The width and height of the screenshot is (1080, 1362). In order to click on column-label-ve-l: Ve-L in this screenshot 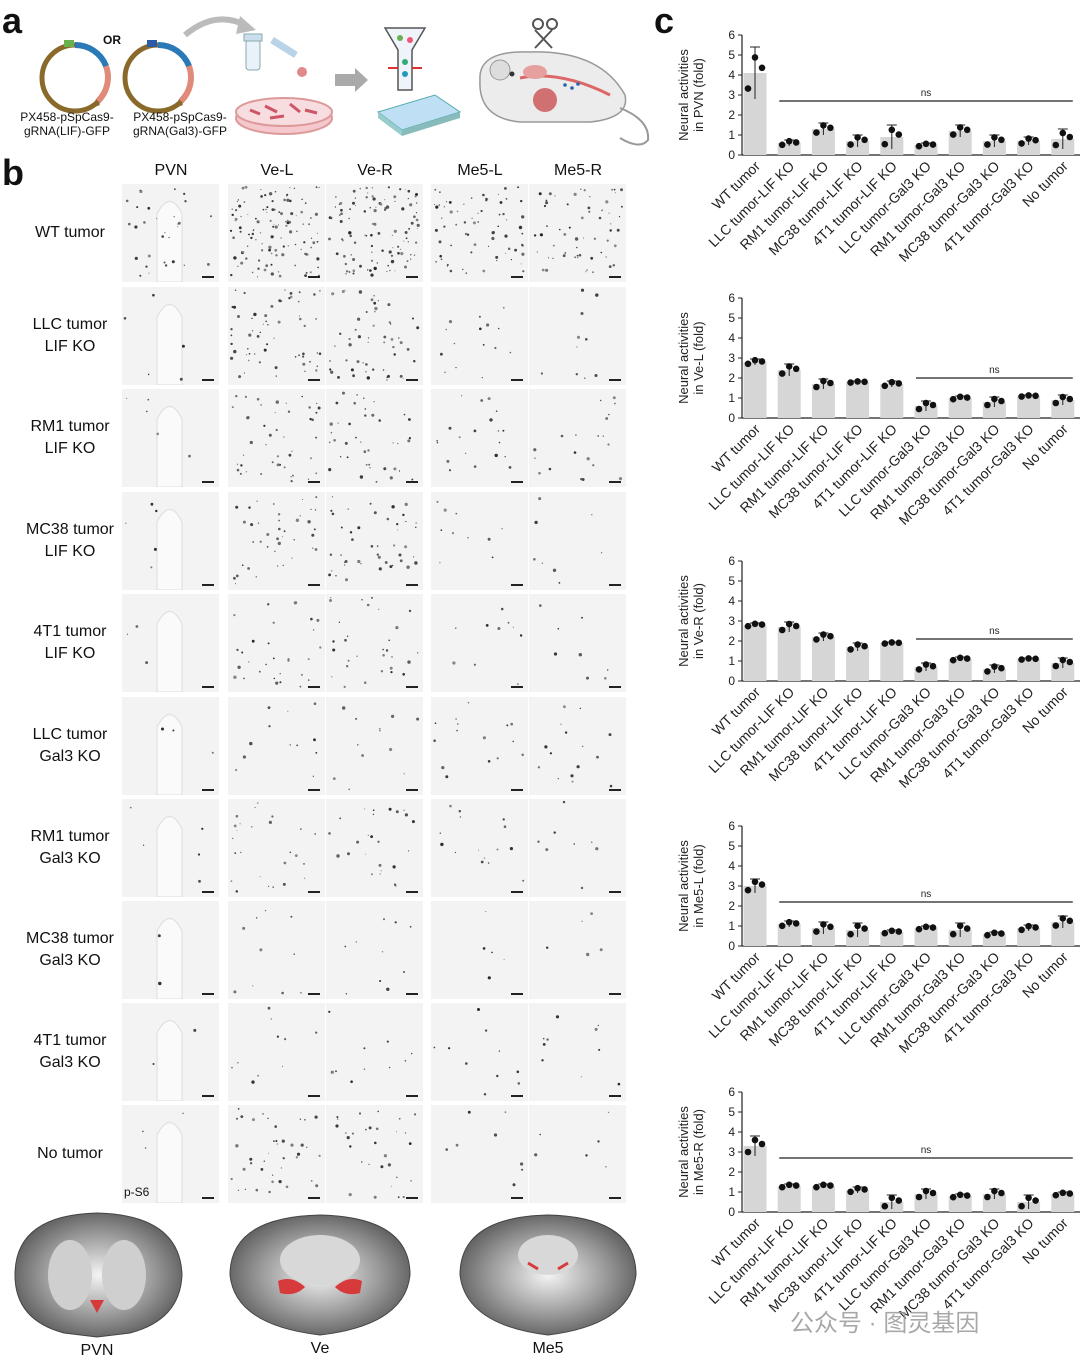, I will do `click(277, 170)`.